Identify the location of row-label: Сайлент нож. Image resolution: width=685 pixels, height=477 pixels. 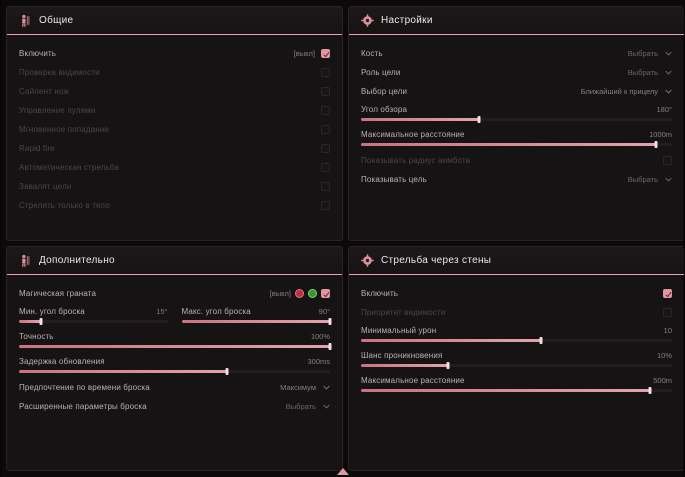
(44, 91).